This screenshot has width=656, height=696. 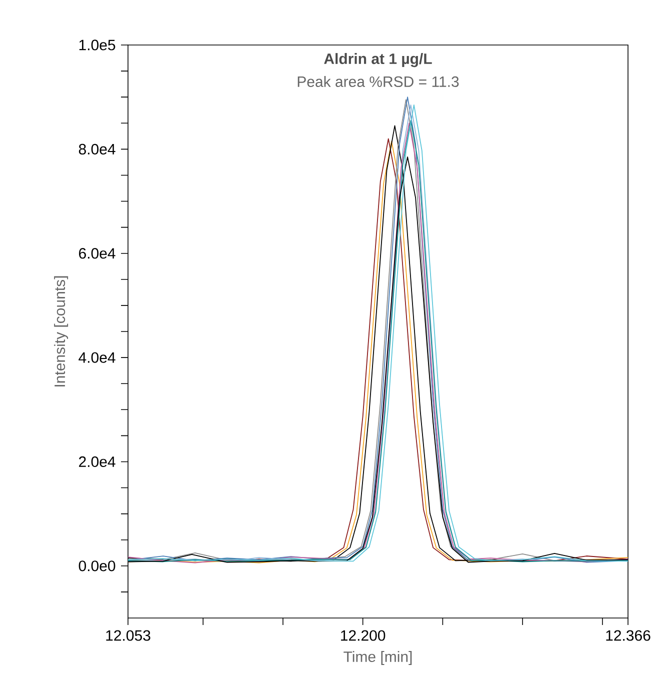 I want to click on y-tick-label: 0.0e0, so click(x=97, y=566).